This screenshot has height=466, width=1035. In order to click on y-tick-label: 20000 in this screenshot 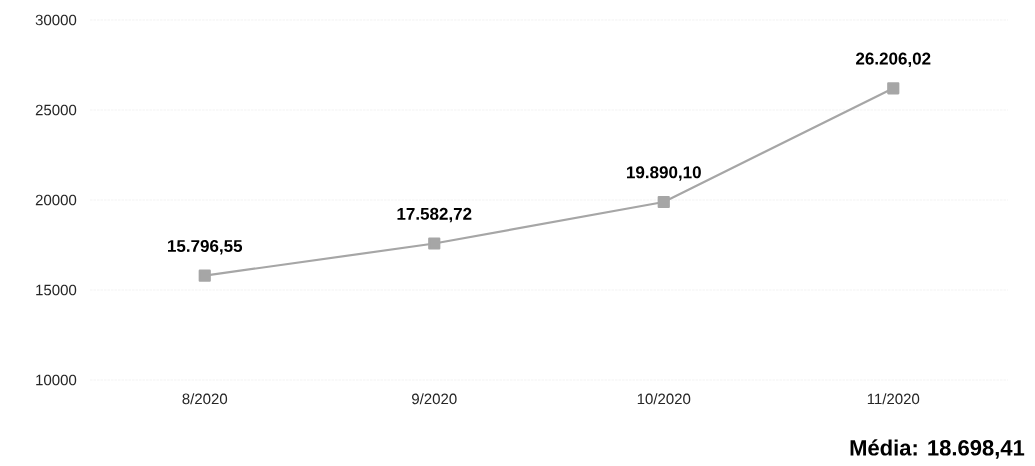, I will do `click(56, 200)`.